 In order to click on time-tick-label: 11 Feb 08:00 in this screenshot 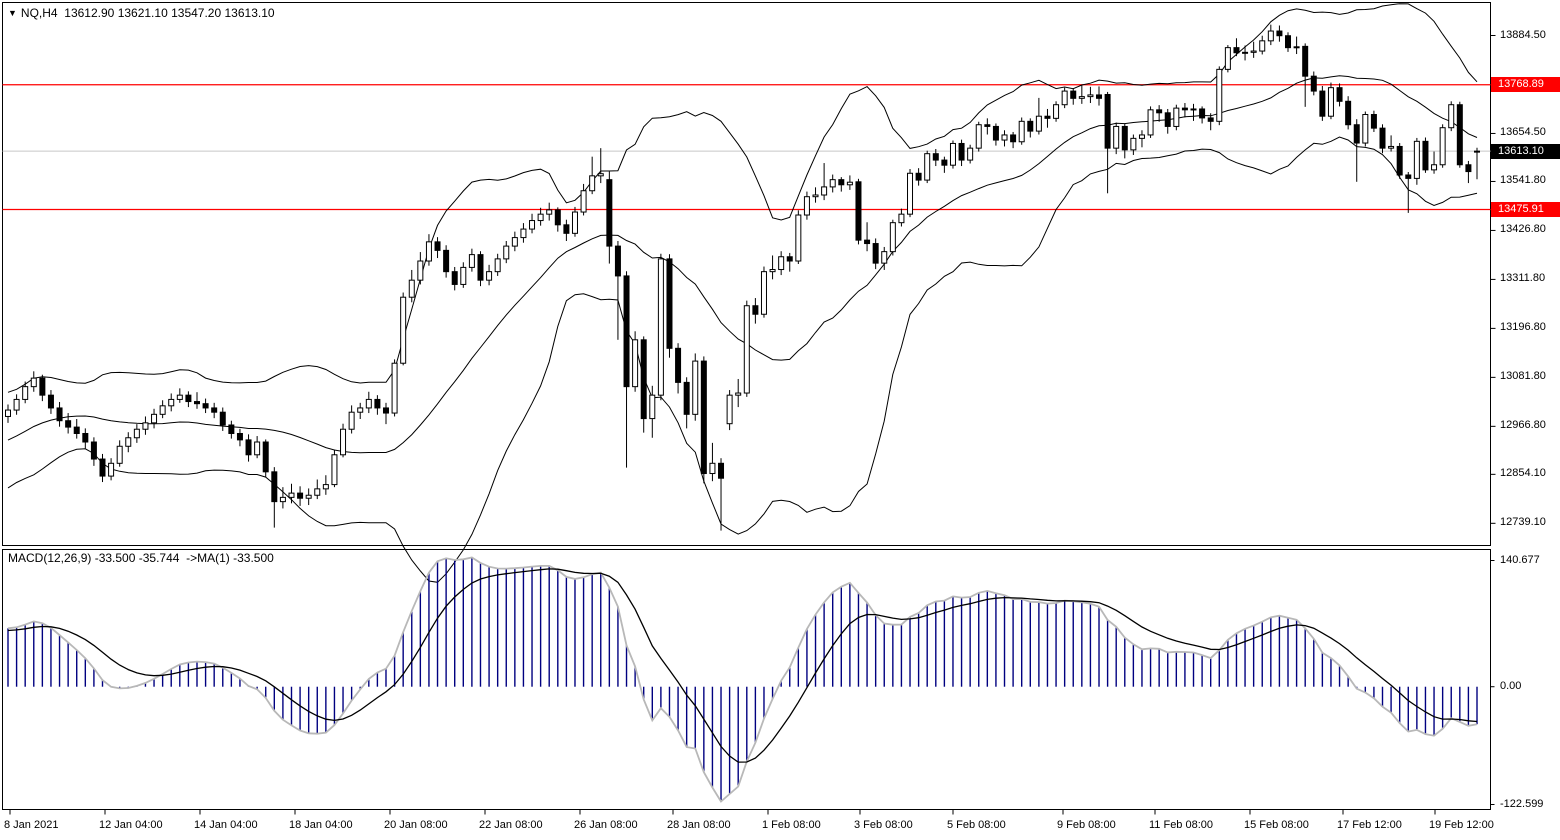, I will do `click(1181, 825)`.